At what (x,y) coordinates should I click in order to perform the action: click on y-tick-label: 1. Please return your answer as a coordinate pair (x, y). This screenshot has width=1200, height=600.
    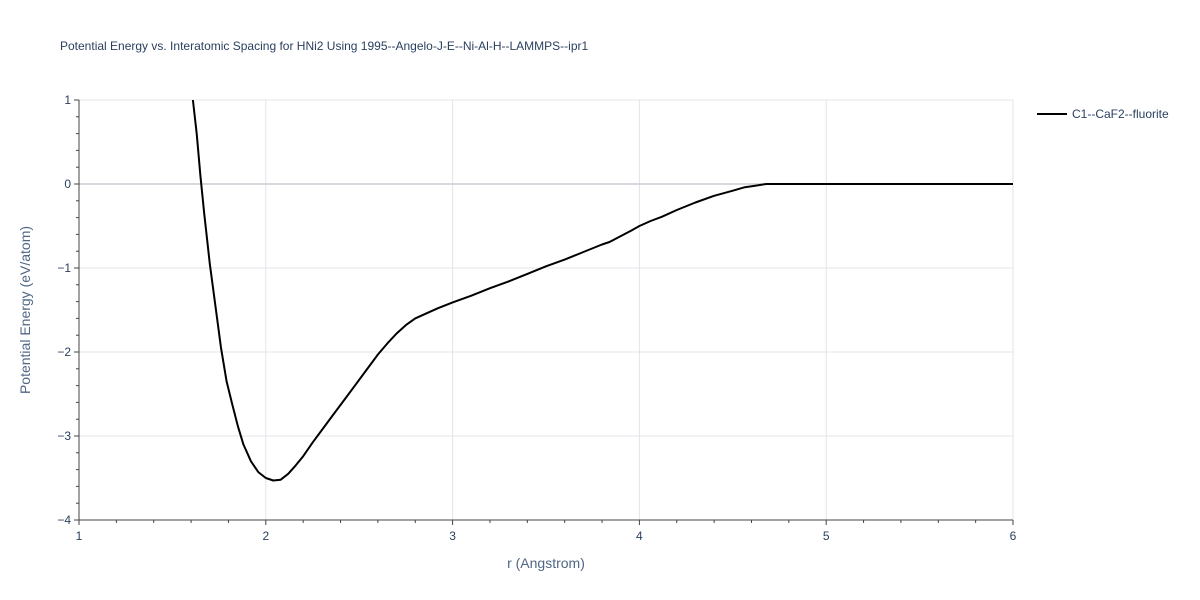
    Looking at the image, I should click on (67, 100).